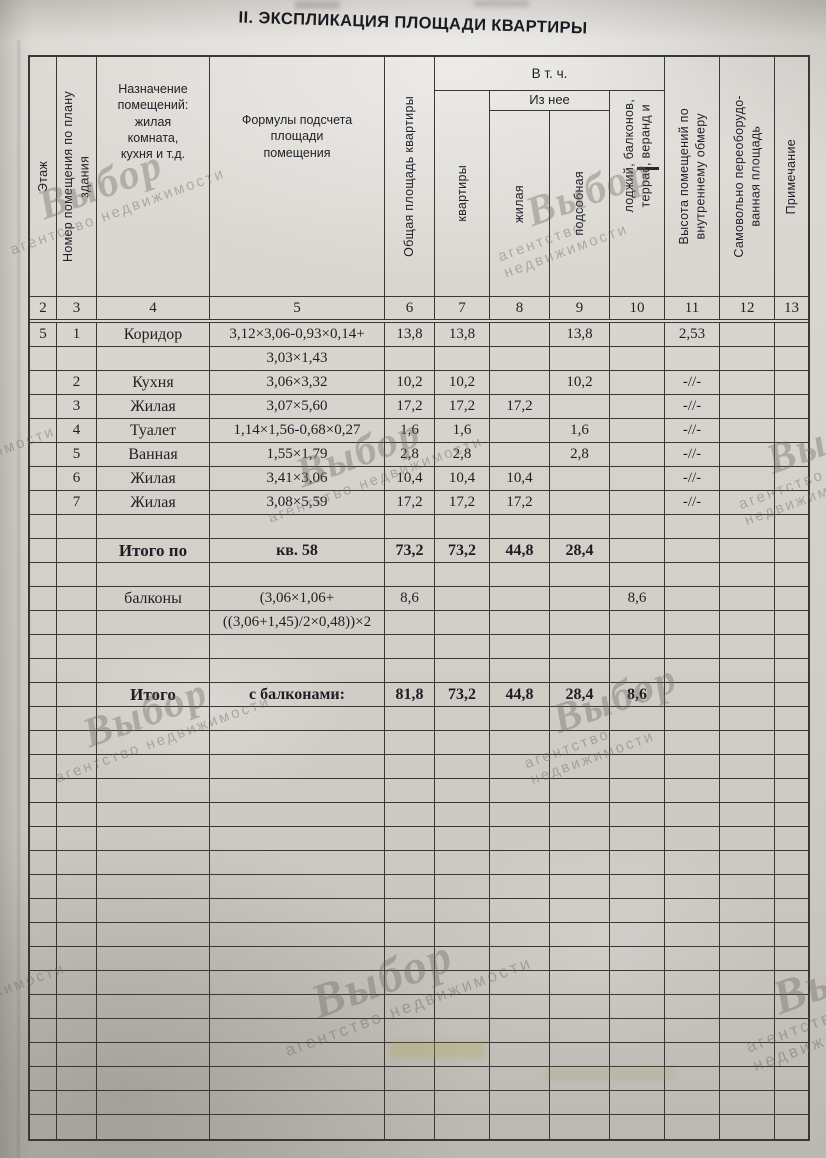 The height and width of the screenshot is (1158, 826). What do you see at coordinates (610, 1074) in the screenshot?
I see `stamp-bleed` at bounding box center [610, 1074].